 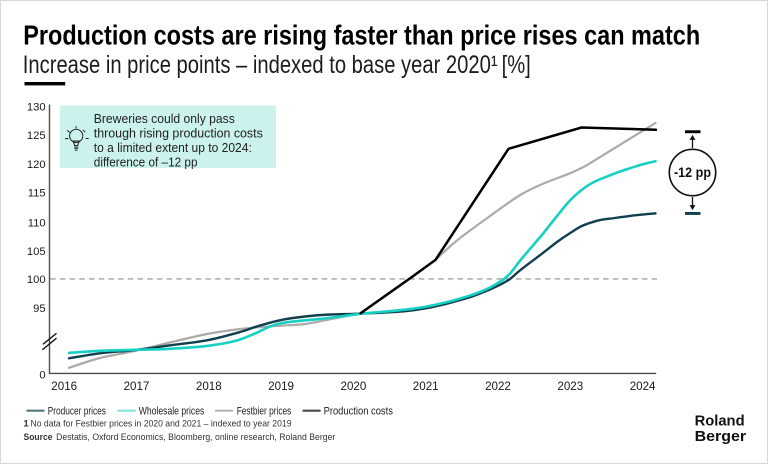 What do you see at coordinates (38, 437) in the screenshot?
I see `svg-text: Source` at bounding box center [38, 437].